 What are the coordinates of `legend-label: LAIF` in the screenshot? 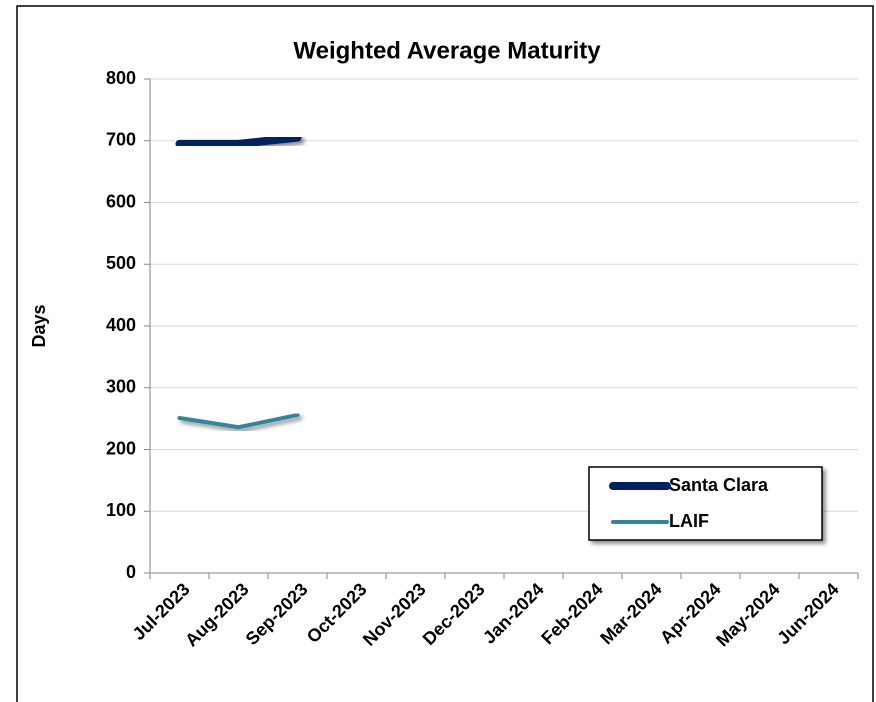 It's located at (689, 521).